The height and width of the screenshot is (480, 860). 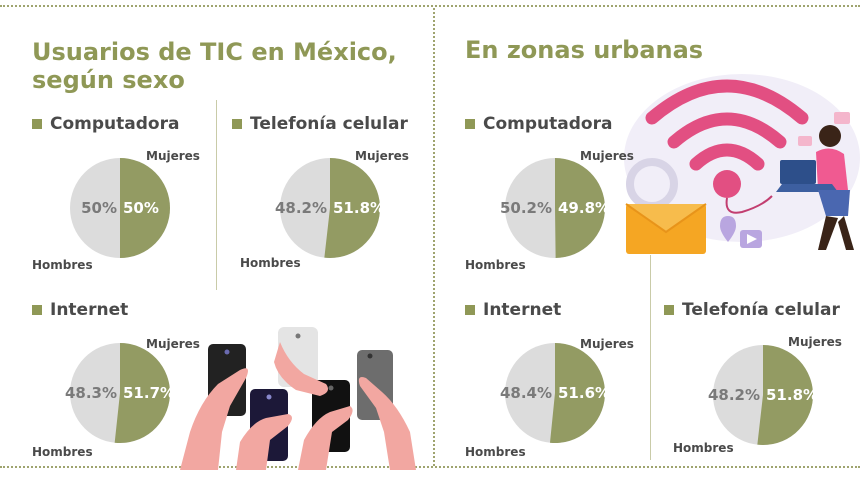 I want to click on category-computadora-right: Computadora, so click(x=538, y=124).